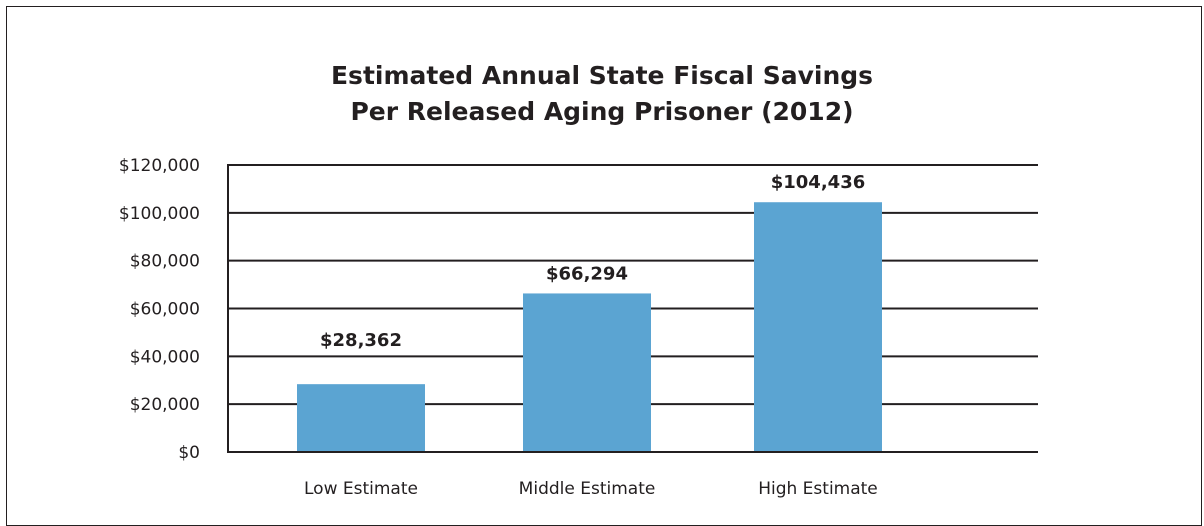 The width and height of the screenshot is (1204, 526). Describe the element at coordinates (165, 405) in the screenshot. I see `y-tick-label: $20,000` at that location.